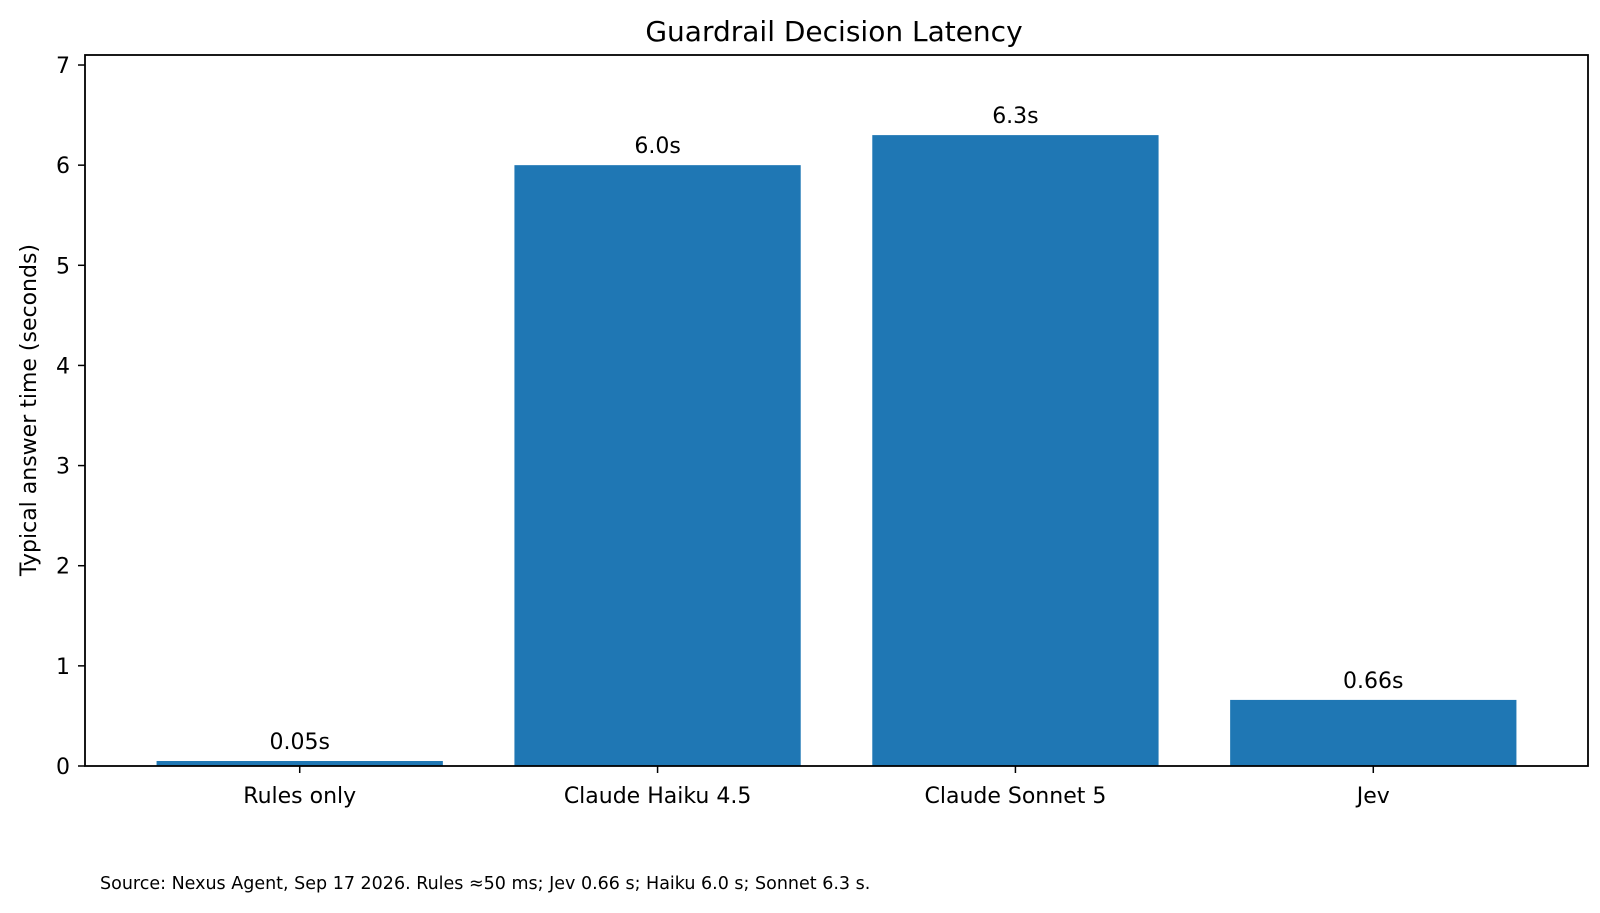 The height and width of the screenshot is (913, 1600). What do you see at coordinates (658, 796) in the screenshot?
I see `x-tick-label-1: Claude Haiku 4.5` at bounding box center [658, 796].